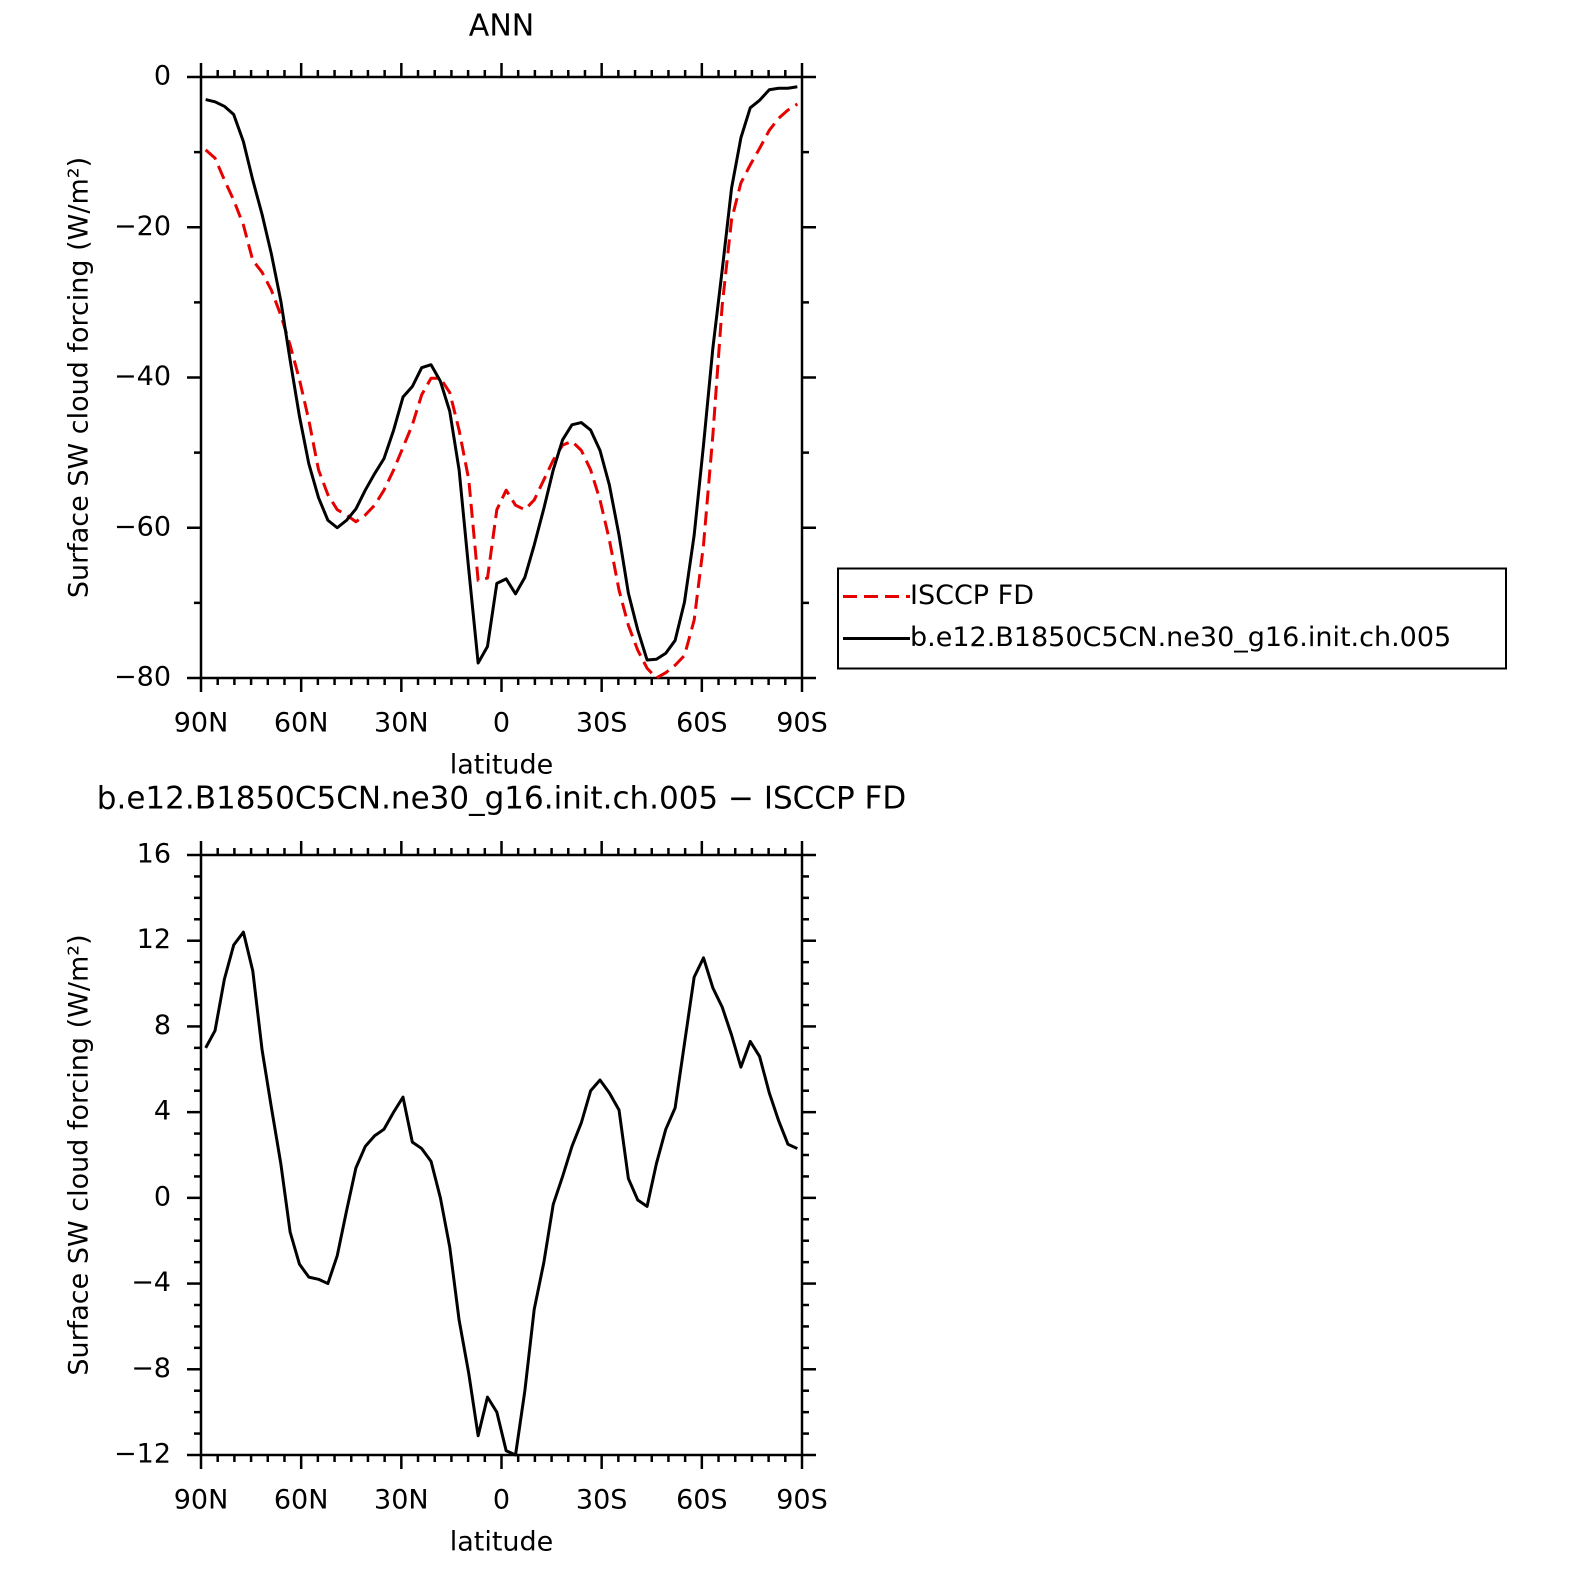  What do you see at coordinates (1180, 637) in the screenshot?
I see `legend-label: b.e12.B1850C5CN.ne30_g16.init.ch.005` at bounding box center [1180, 637].